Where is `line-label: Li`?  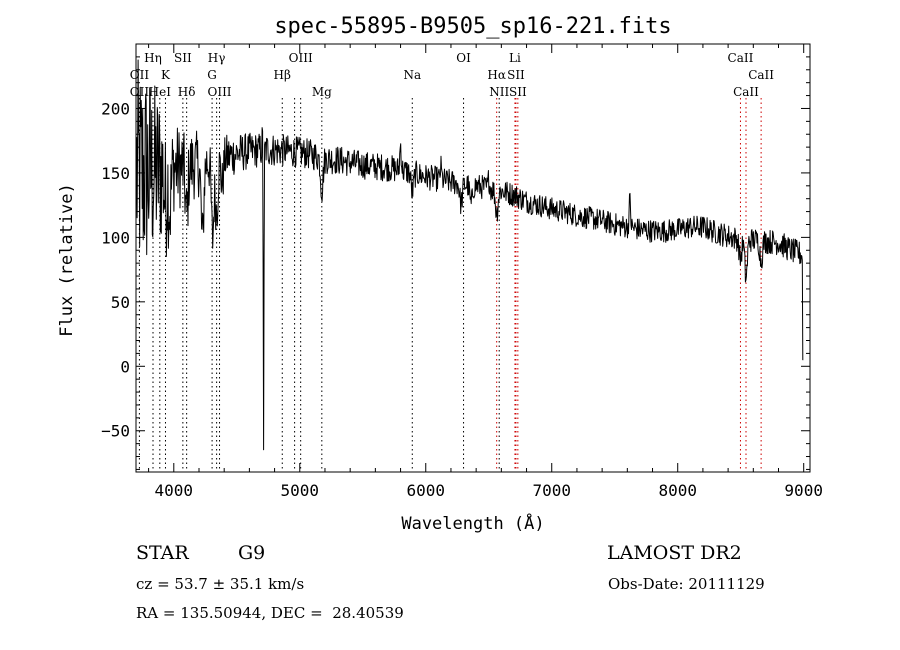
line-label: Li is located at coordinates (515, 58).